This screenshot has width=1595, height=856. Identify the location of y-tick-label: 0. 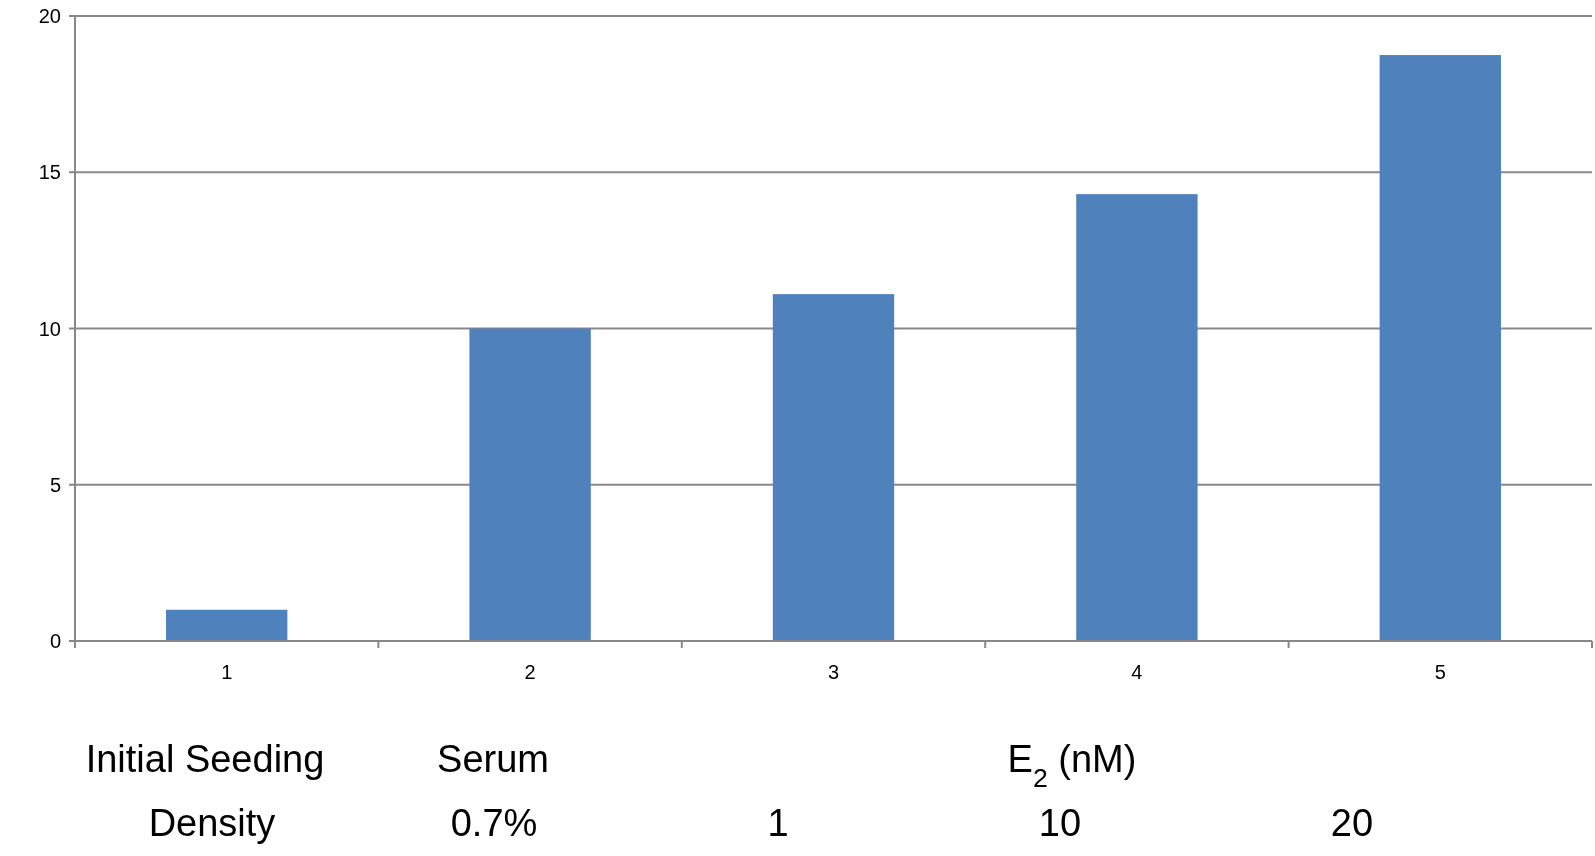
(55, 641).